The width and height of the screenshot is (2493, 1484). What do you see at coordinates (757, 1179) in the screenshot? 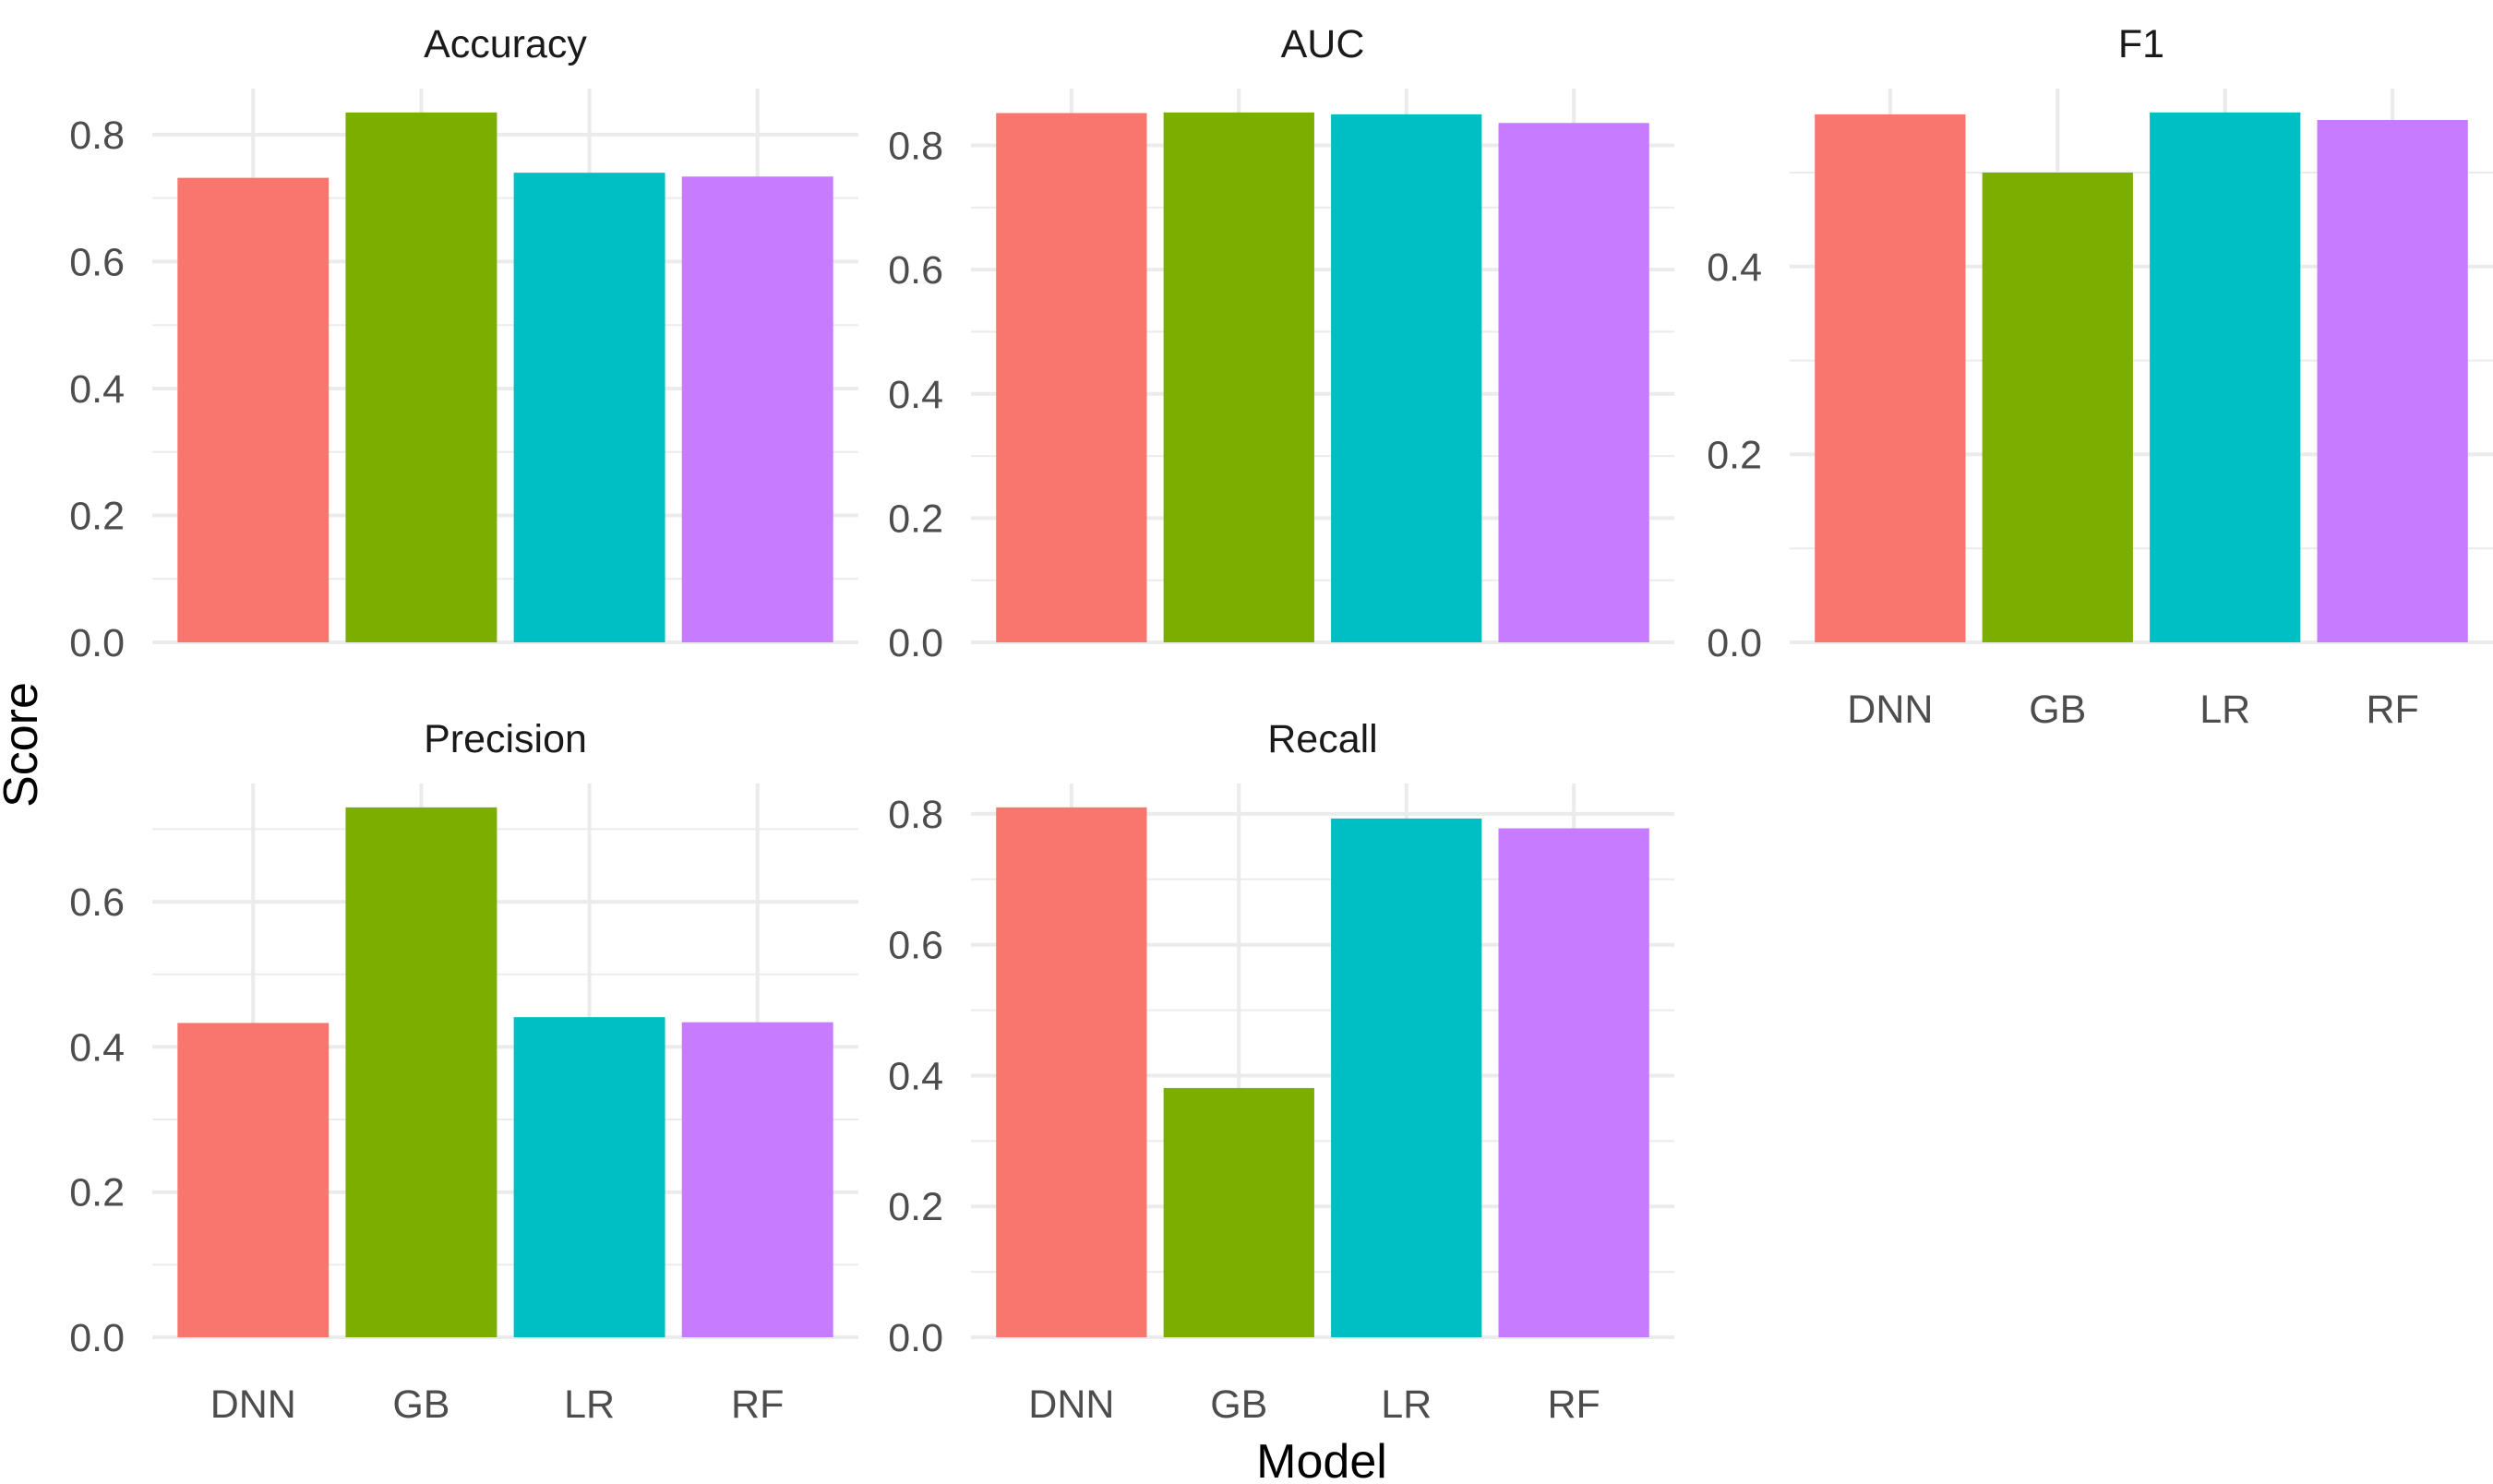
I see `bar-precision-rf` at bounding box center [757, 1179].